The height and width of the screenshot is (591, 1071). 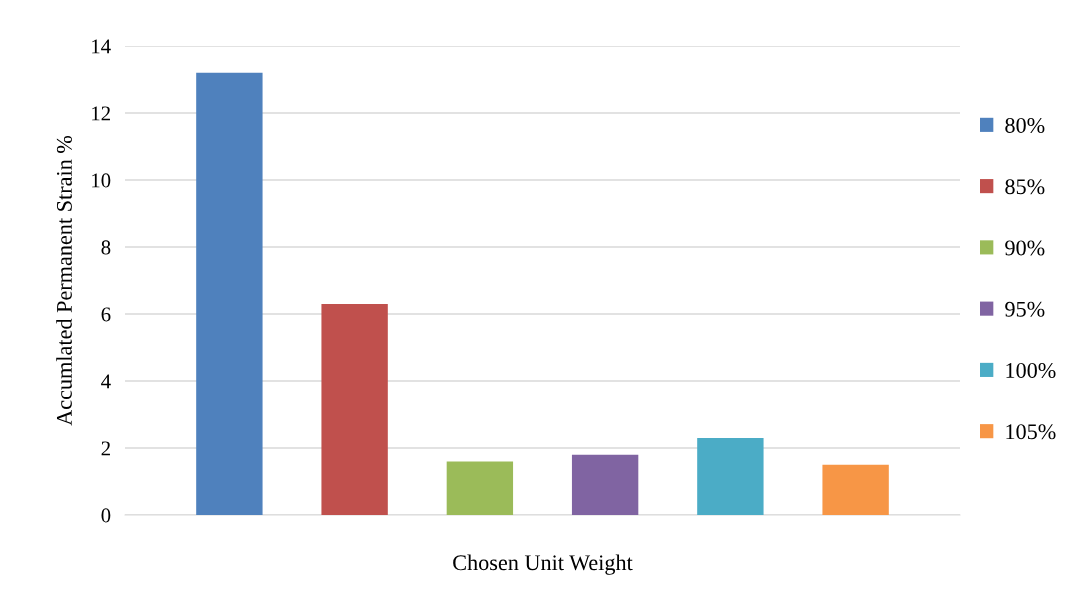 What do you see at coordinates (64, 280) in the screenshot?
I see `y-axis-title: Accumlated Permanent Strain %` at bounding box center [64, 280].